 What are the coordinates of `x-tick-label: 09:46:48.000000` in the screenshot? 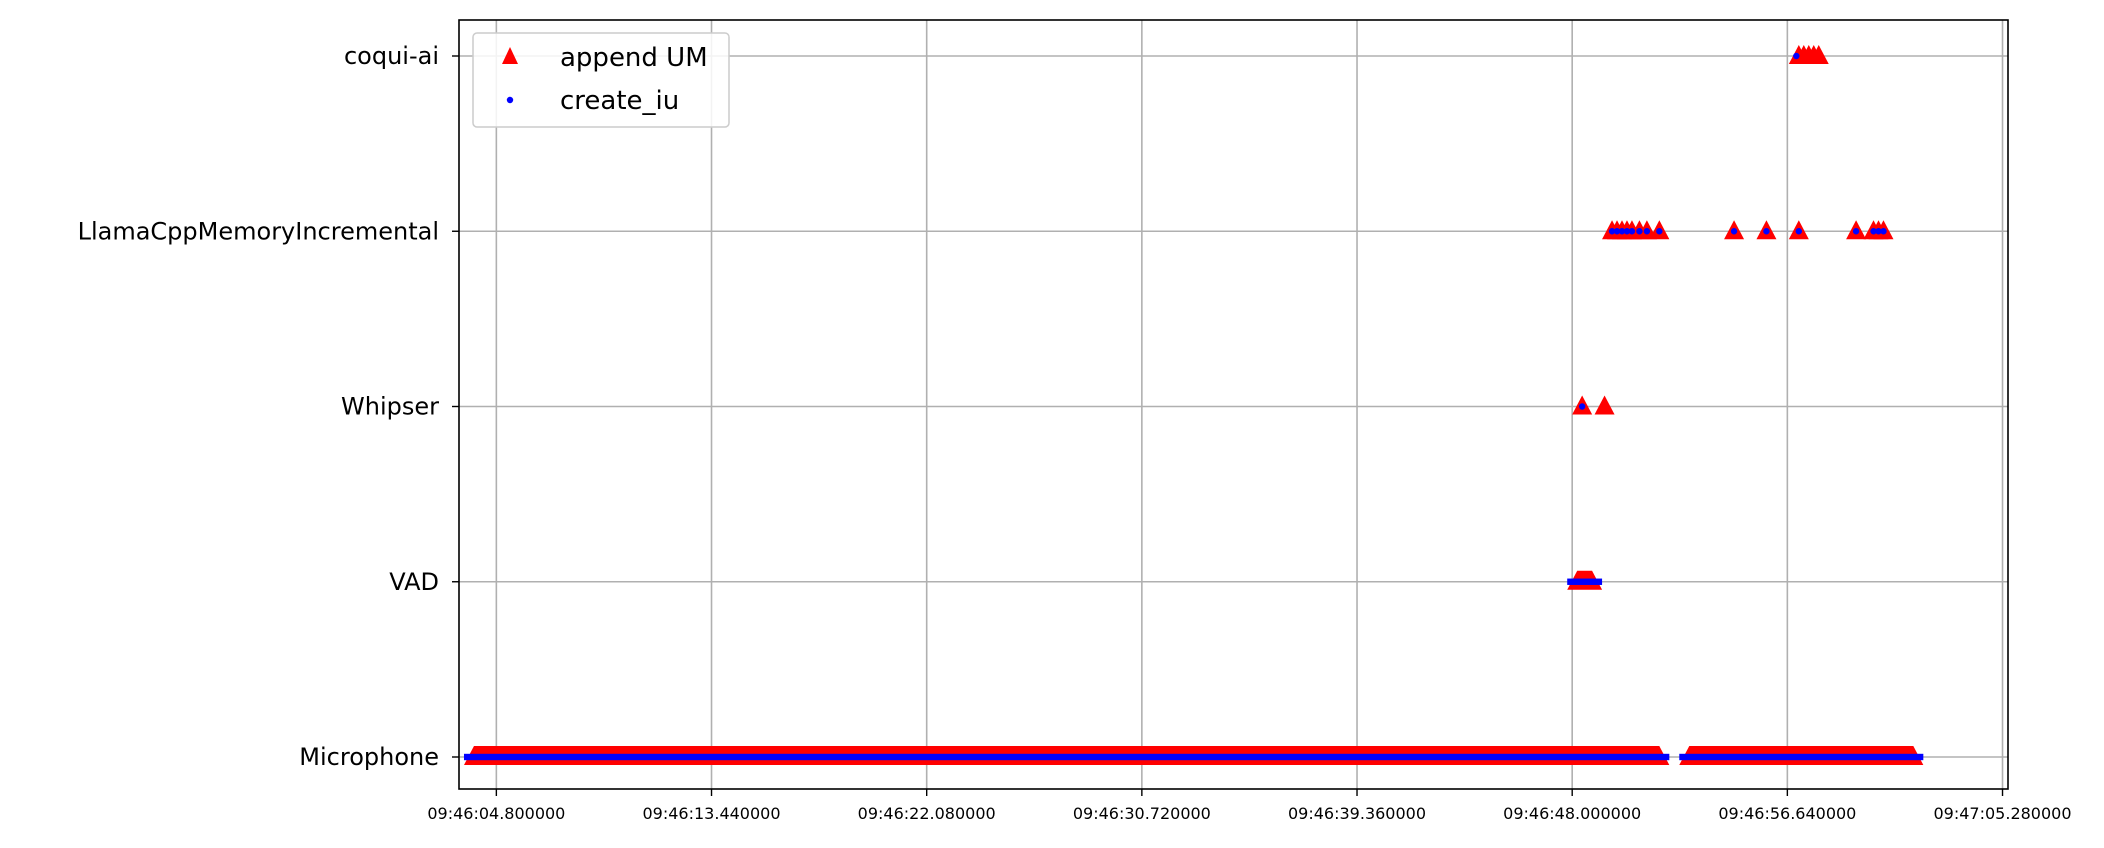 It's located at (1572, 813).